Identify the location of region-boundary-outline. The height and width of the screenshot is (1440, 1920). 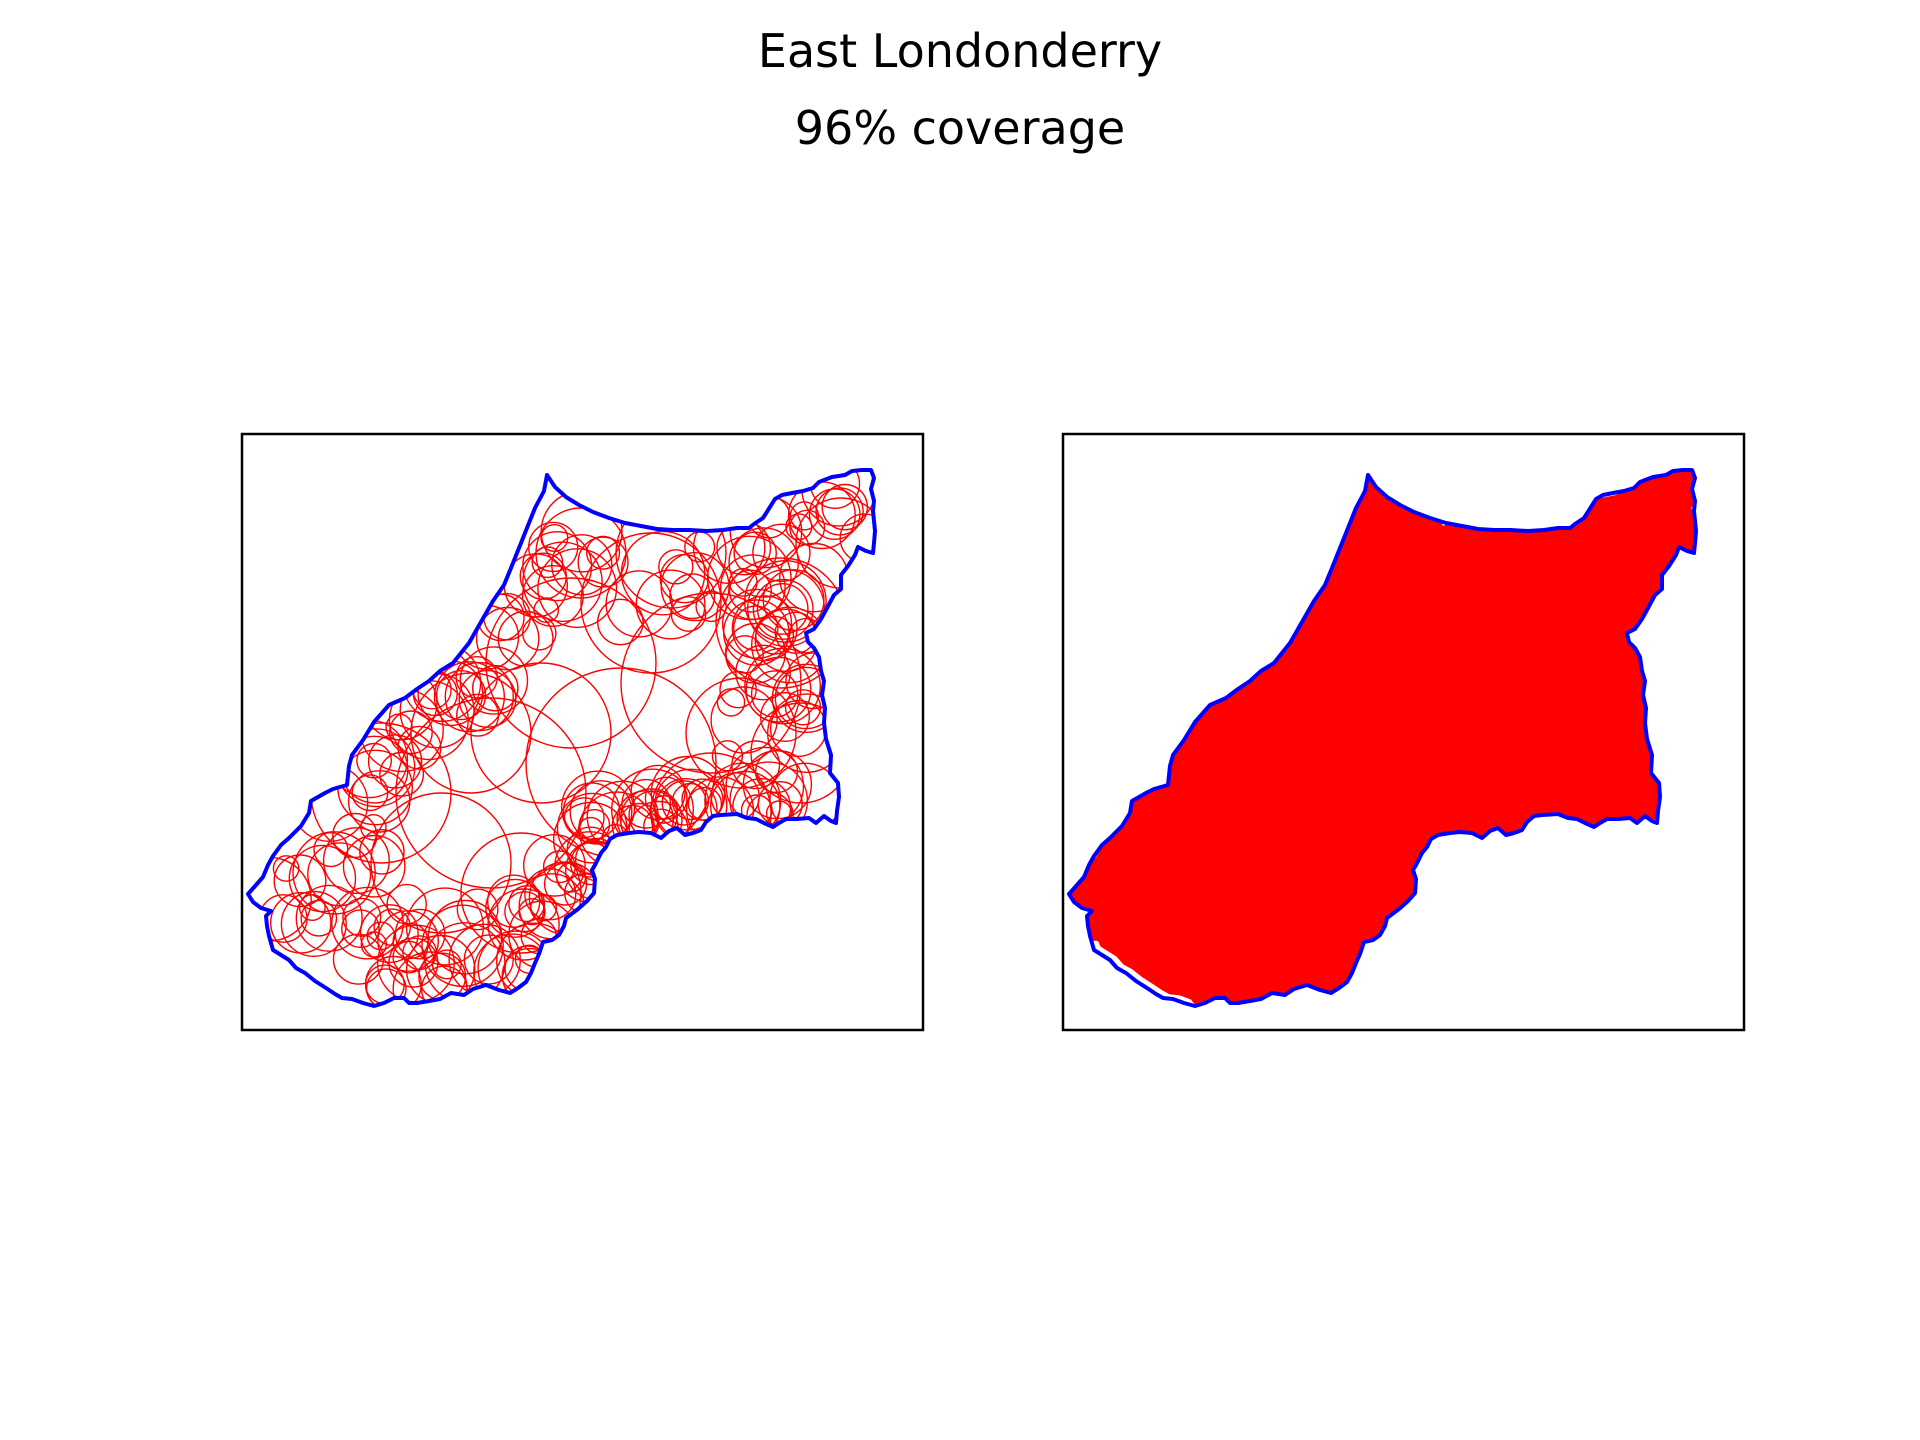
(561, 738).